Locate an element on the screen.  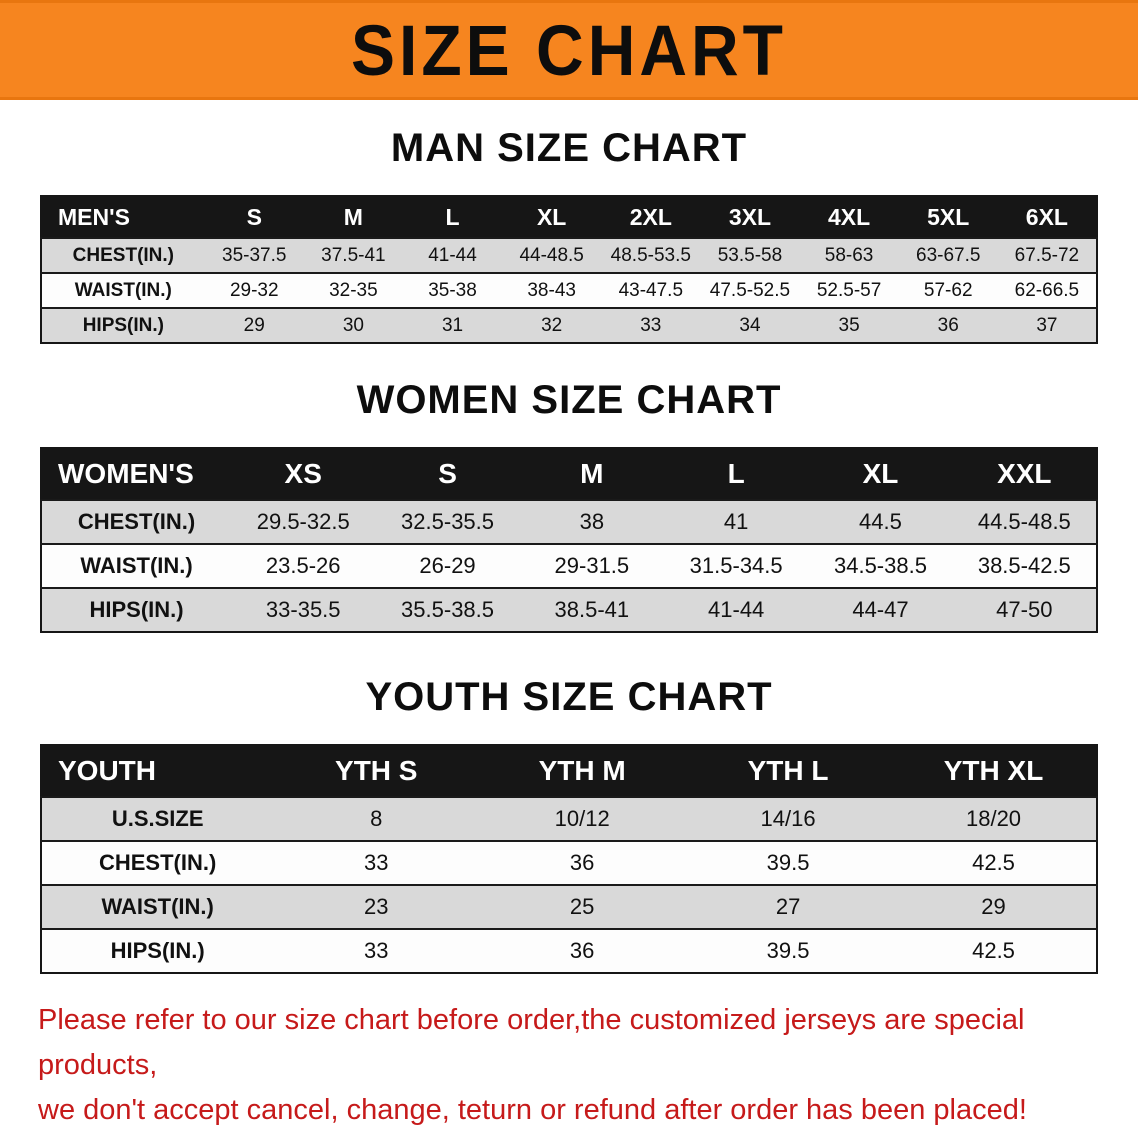
size-value-cell: 32.5-35.5 is located at coordinates (448, 521).